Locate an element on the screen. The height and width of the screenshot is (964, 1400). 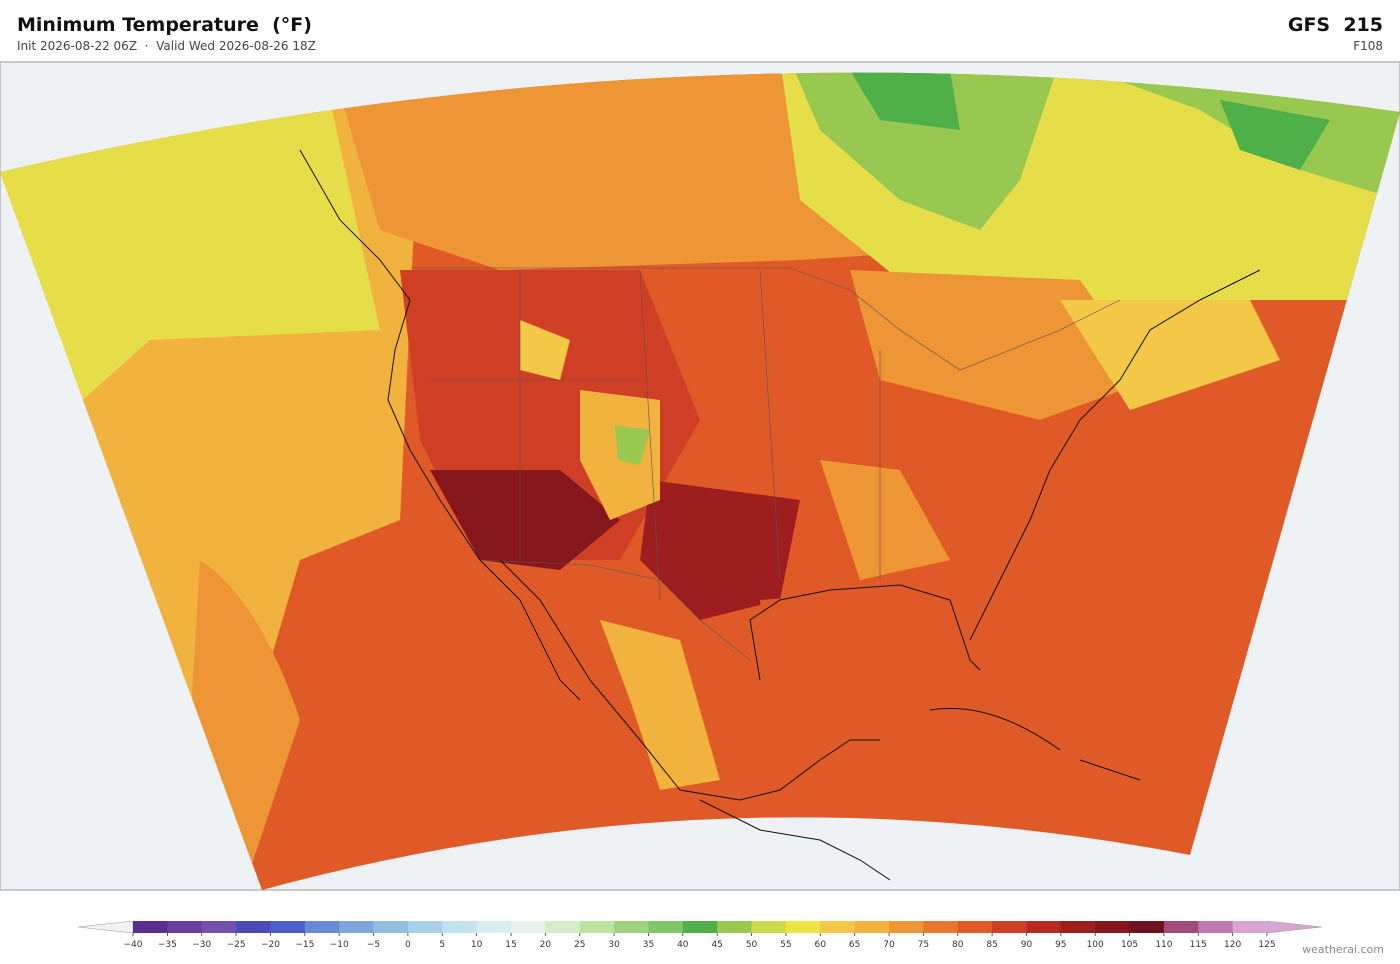
colorbar-tick-label: −10 is located at coordinates (339, 945).